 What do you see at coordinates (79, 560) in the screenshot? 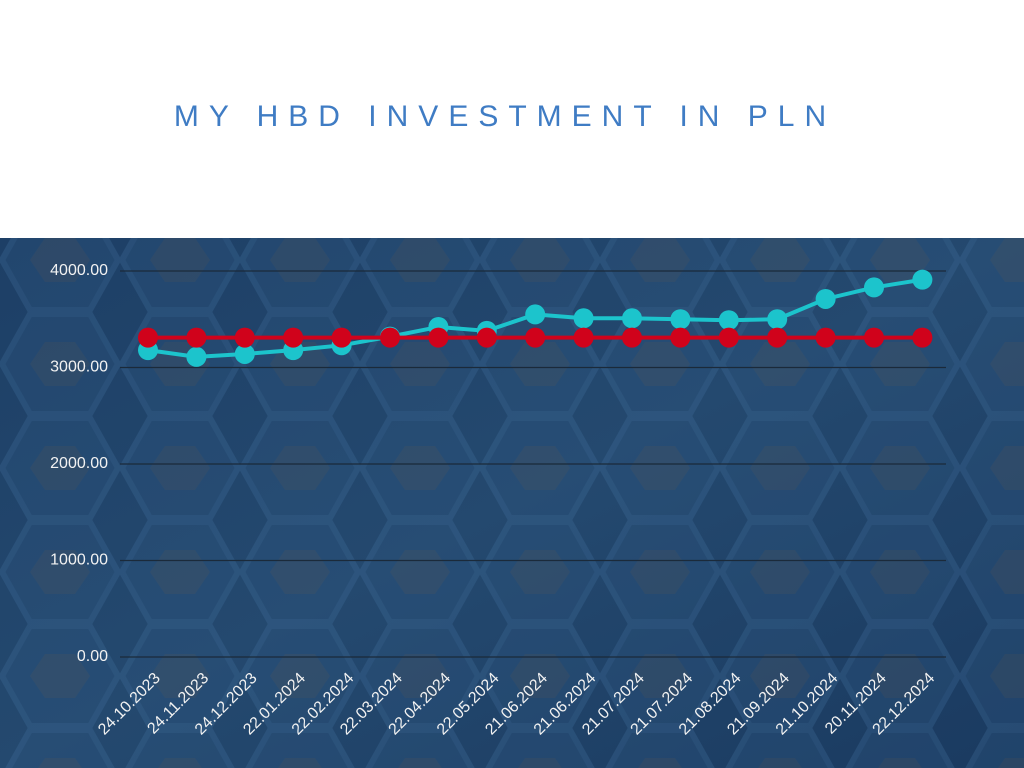
I see `y-tick-label: 1000.00` at bounding box center [79, 560].